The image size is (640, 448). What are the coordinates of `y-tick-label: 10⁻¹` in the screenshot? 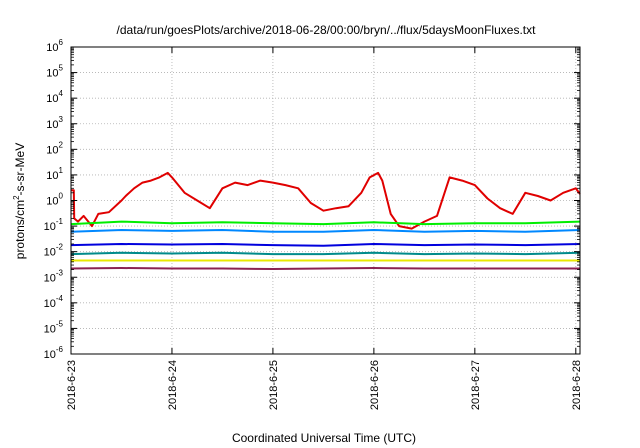 It's located at (54, 225).